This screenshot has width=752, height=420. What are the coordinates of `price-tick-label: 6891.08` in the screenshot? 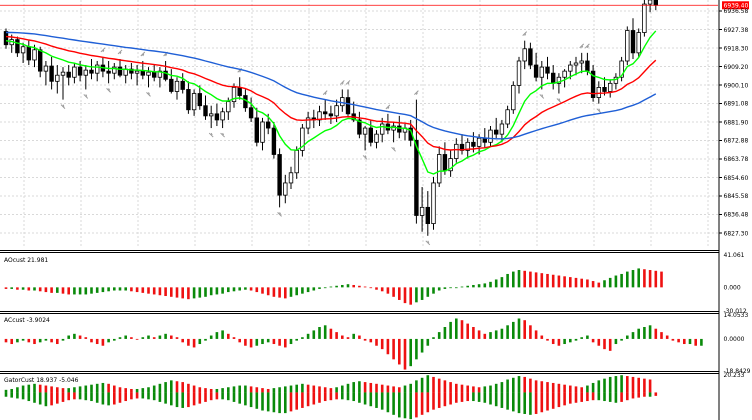 It's located at (736, 104).